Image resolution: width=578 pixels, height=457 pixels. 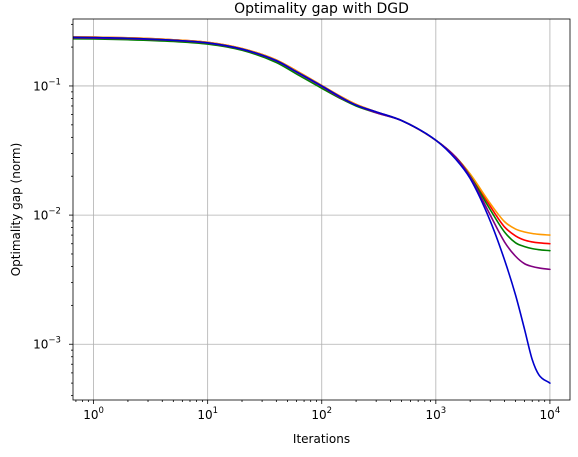 I want to click on x-tick-label: 10⁰, so click(x=93, y=414).